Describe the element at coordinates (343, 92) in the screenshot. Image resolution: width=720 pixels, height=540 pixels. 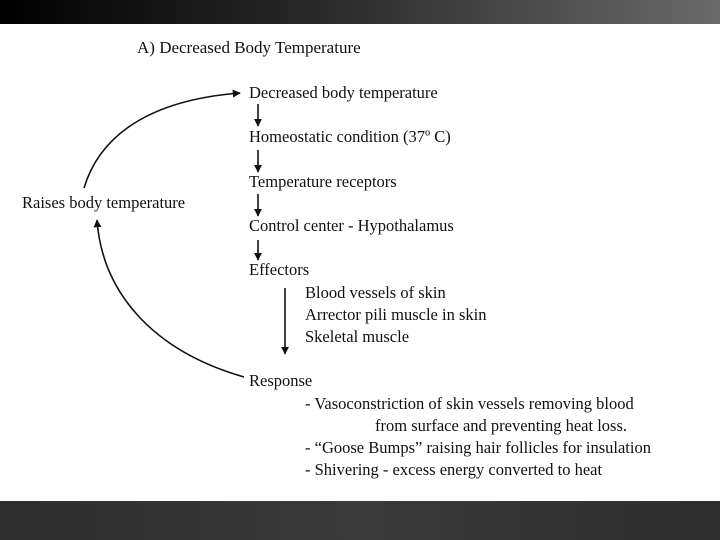
I see `stimulus-label: Decreased body temperature` at that location.